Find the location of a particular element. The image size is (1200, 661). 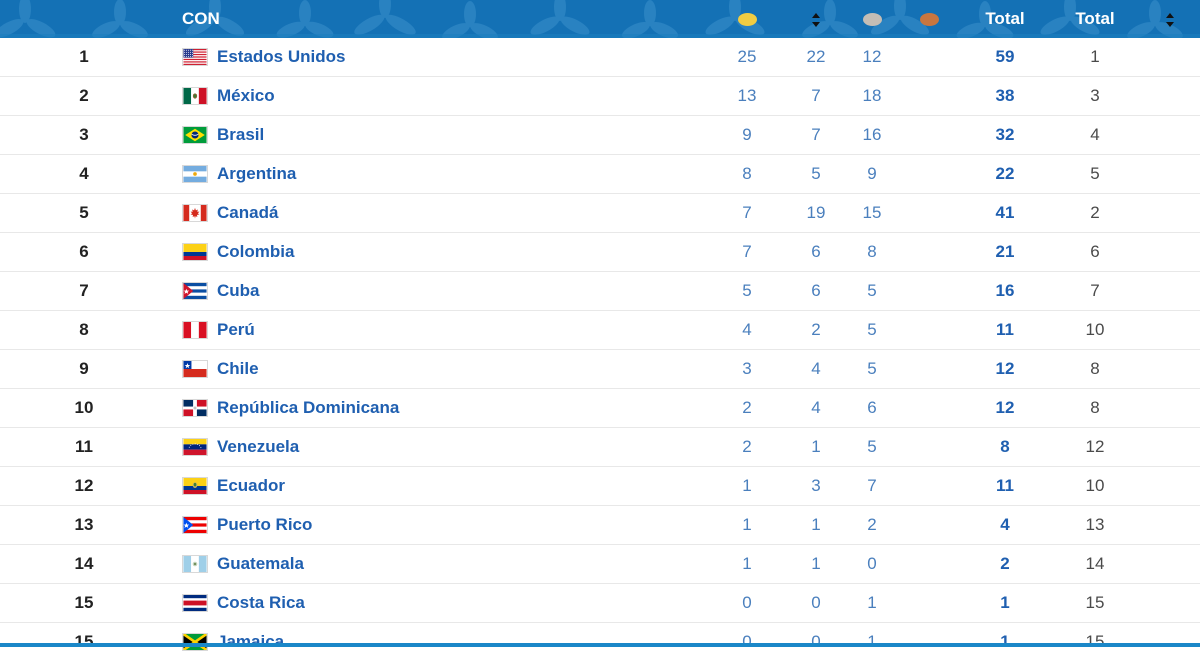

flag-icon-cu is located at coordinates (195, 291).